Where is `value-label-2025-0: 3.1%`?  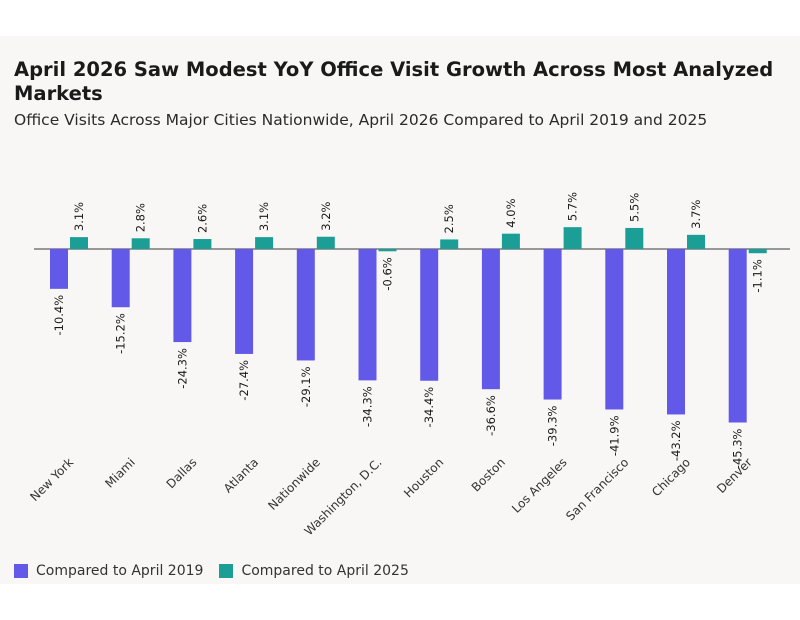
value-label-2025-0: 3.1% is located at coordinates (79, 216).